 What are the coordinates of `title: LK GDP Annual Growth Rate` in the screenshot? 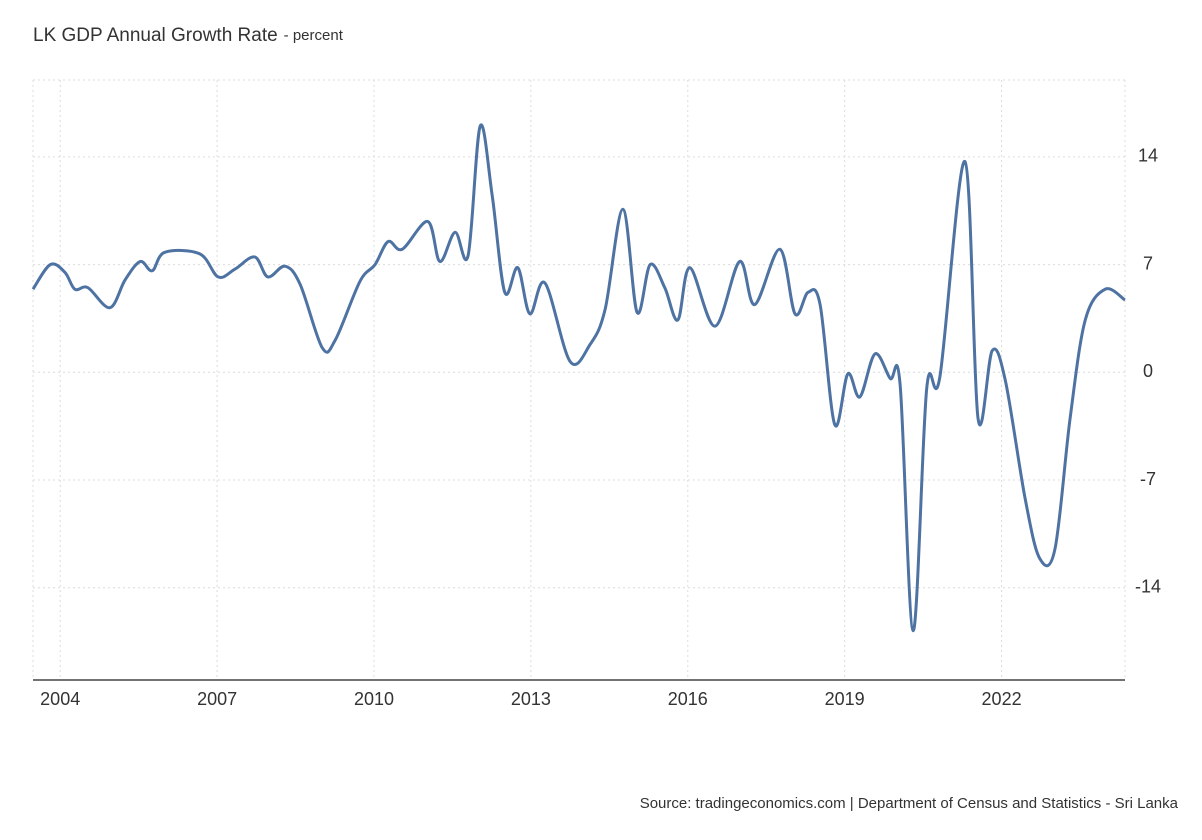 It's located at (155, 35).